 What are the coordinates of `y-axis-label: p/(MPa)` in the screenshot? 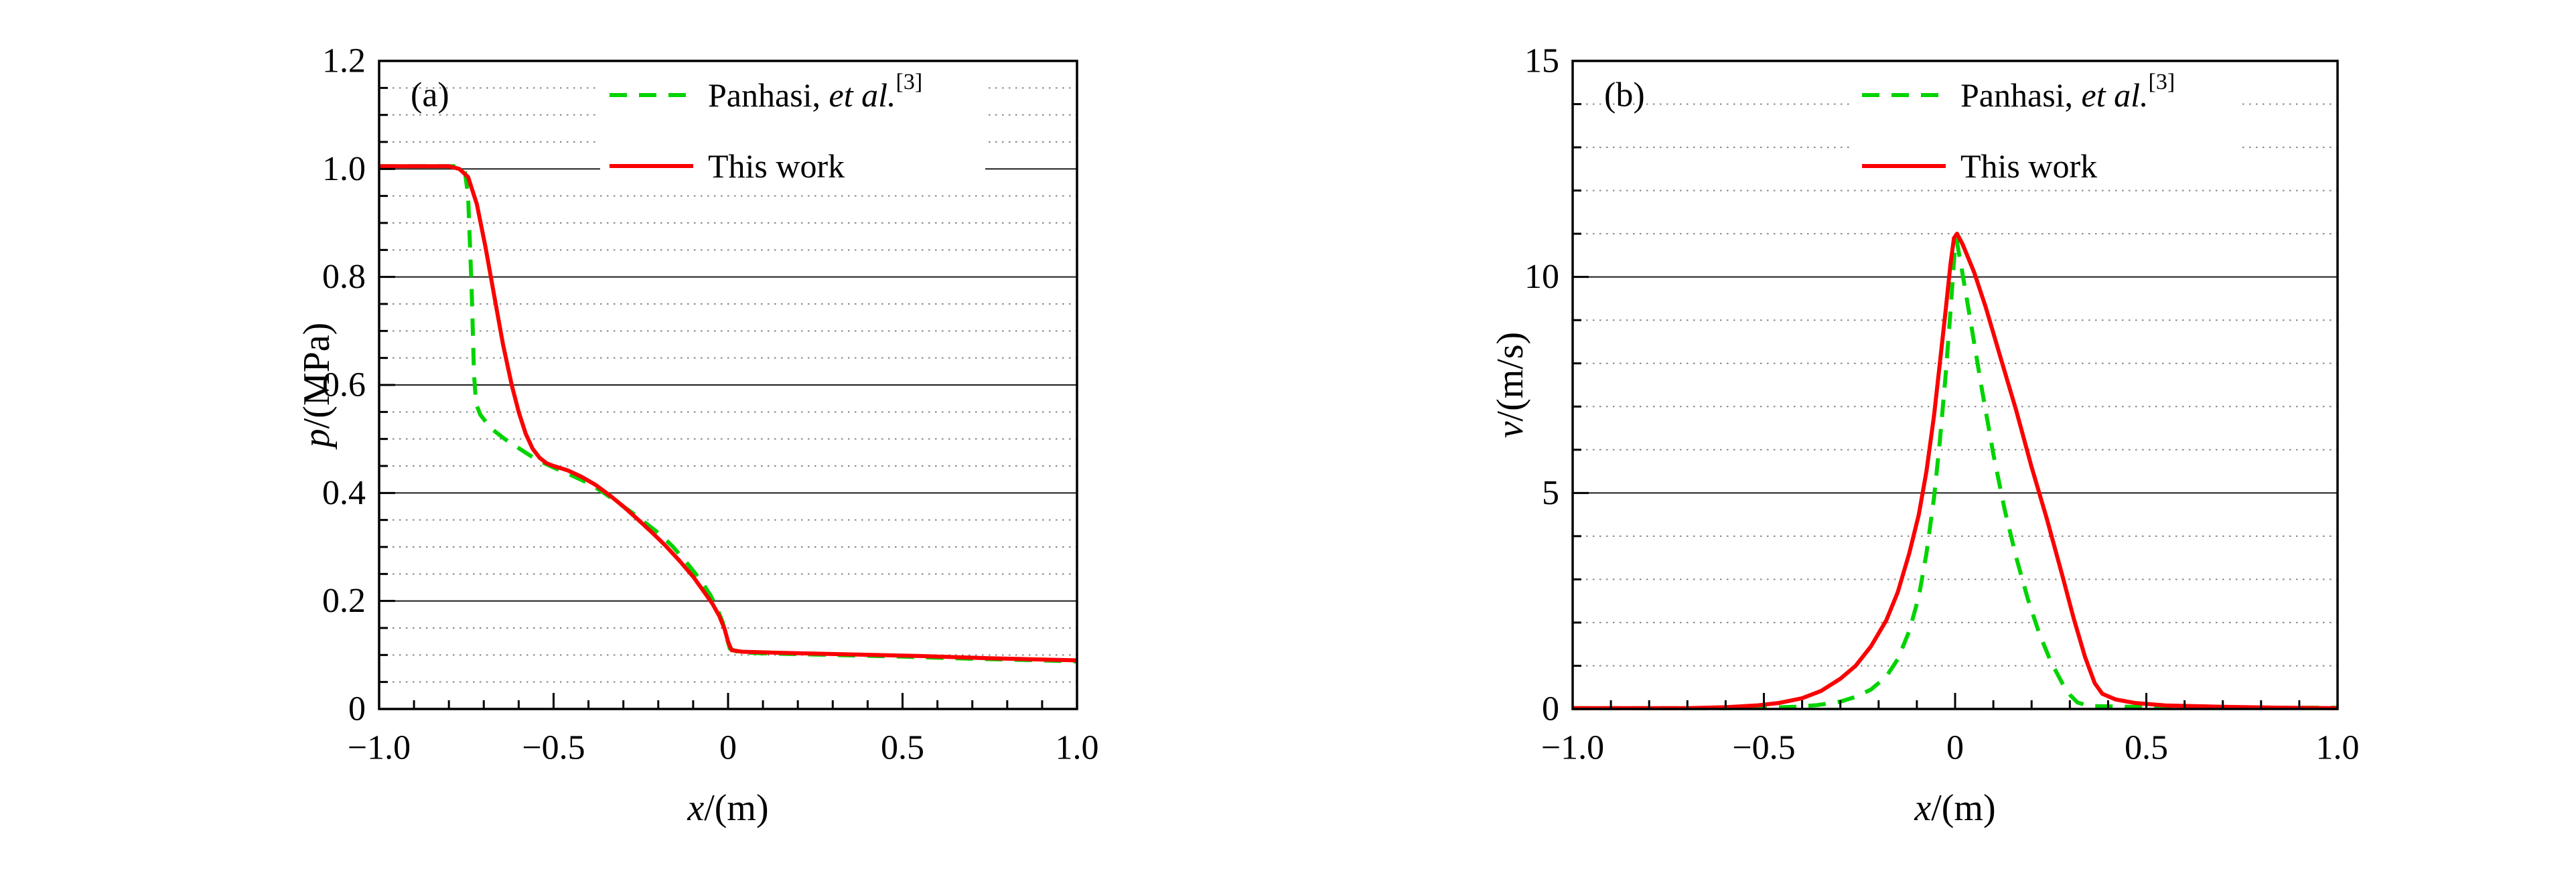 It's located at (317, 387).